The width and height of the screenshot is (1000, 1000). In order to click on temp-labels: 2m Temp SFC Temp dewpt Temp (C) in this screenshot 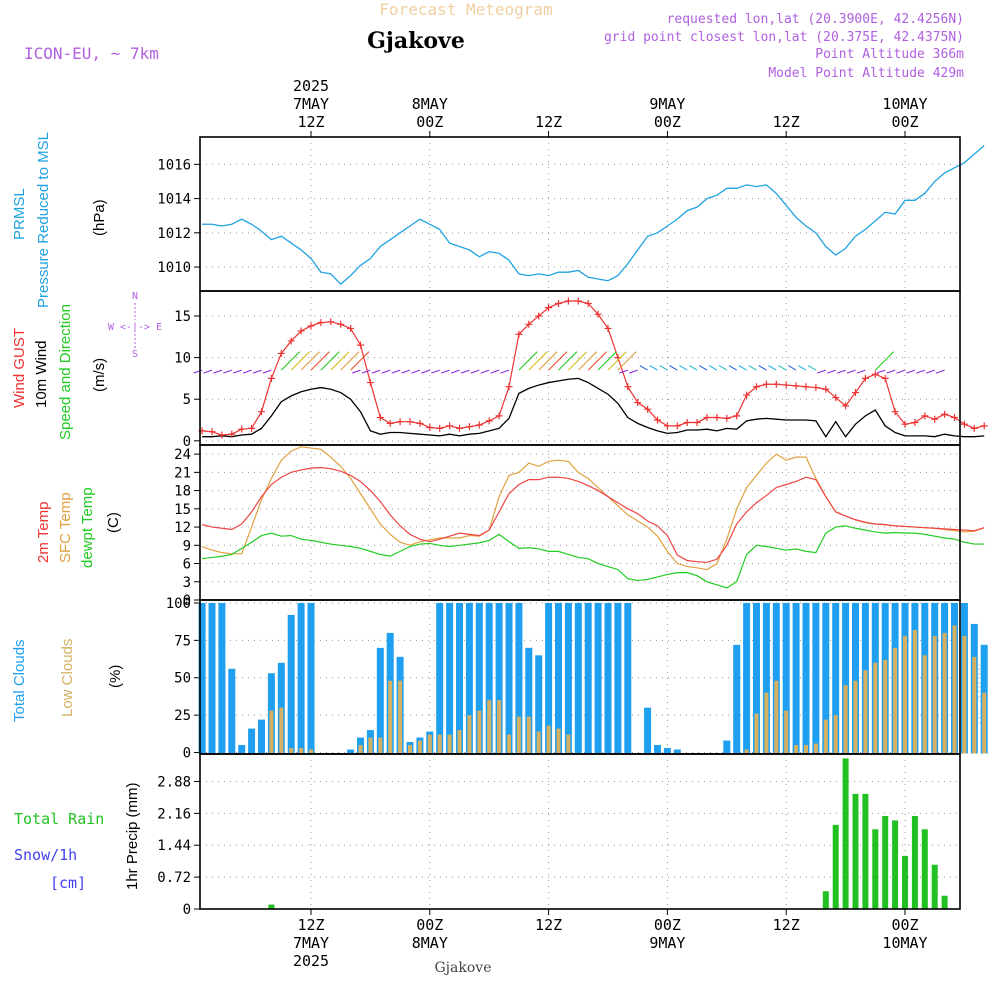, I will do `click(78, 527)`.